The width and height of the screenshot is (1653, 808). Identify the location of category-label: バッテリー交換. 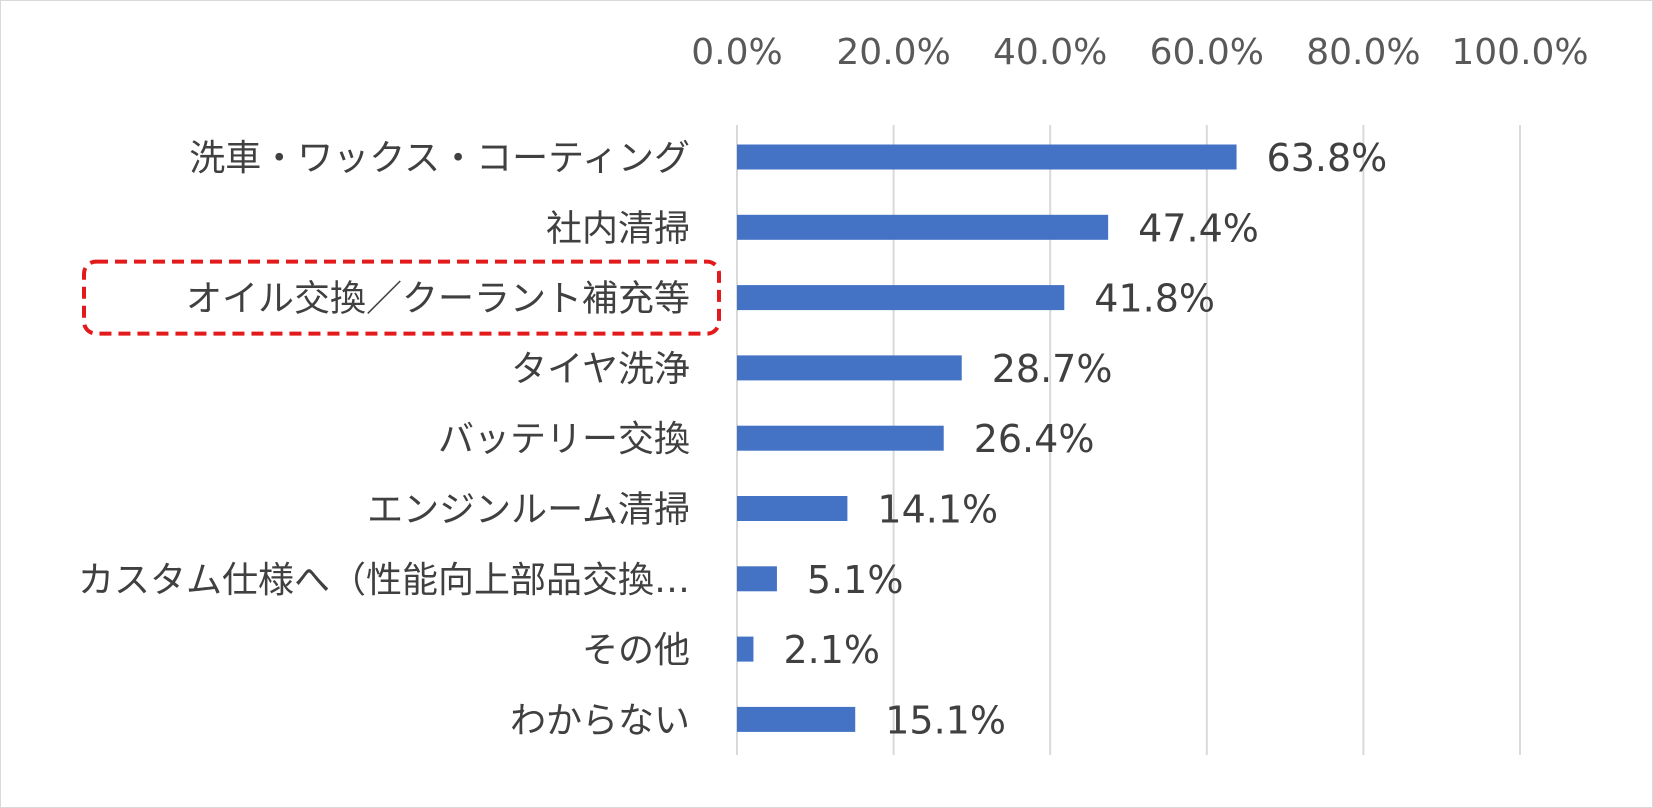
(564, 439).